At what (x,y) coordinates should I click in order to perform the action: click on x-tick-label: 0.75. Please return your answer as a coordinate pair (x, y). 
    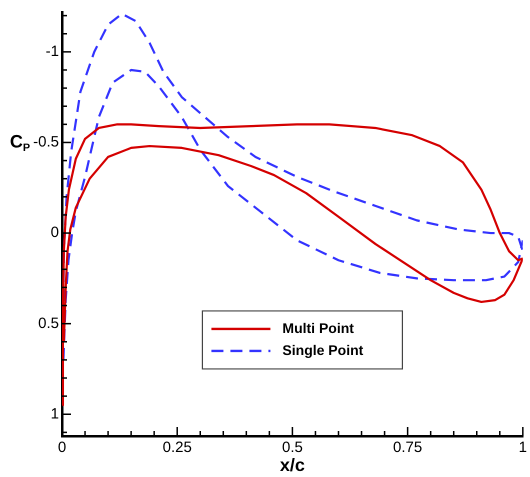
    Looking at the image, I should click on (407, 447).